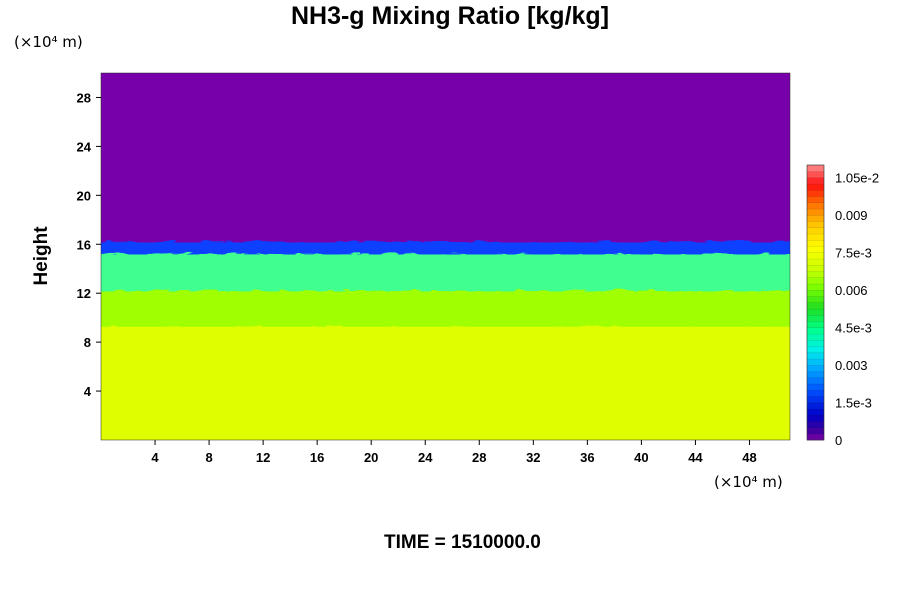 This screenshot has height=600, width=900. I want to click on x-tick-label: 48, so click(749, 457).